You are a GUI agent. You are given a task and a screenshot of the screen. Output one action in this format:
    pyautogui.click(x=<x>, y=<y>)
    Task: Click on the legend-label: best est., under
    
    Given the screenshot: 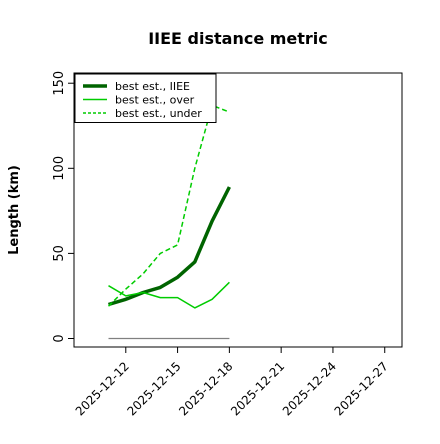 What is the action you would take?
    pyautogui.click(x=158, y=113)
    